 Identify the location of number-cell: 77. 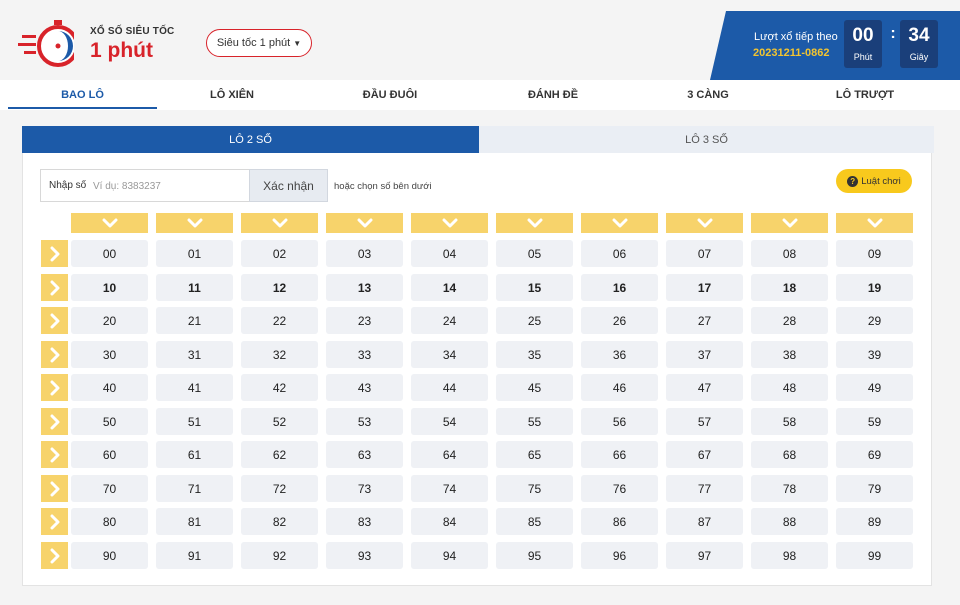
(704, 488).